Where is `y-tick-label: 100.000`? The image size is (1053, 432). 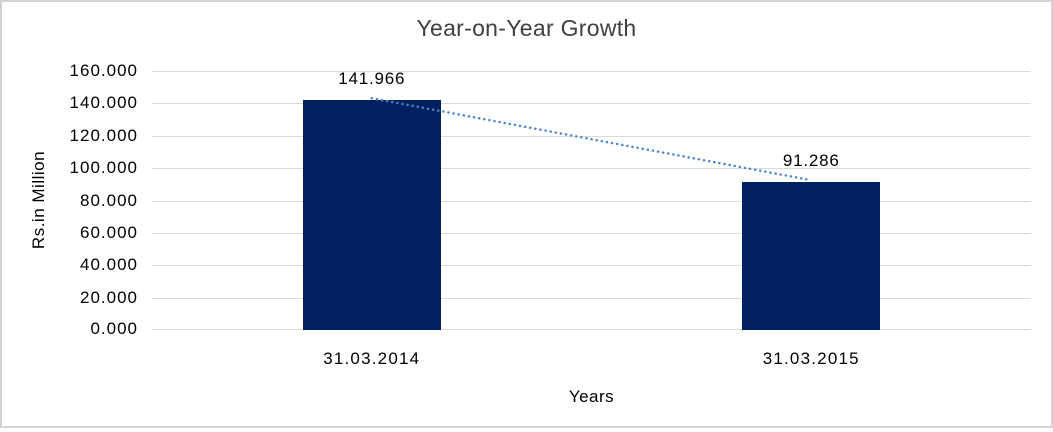
y-tick-label: 100.000 is located at coordinates (103, 167).